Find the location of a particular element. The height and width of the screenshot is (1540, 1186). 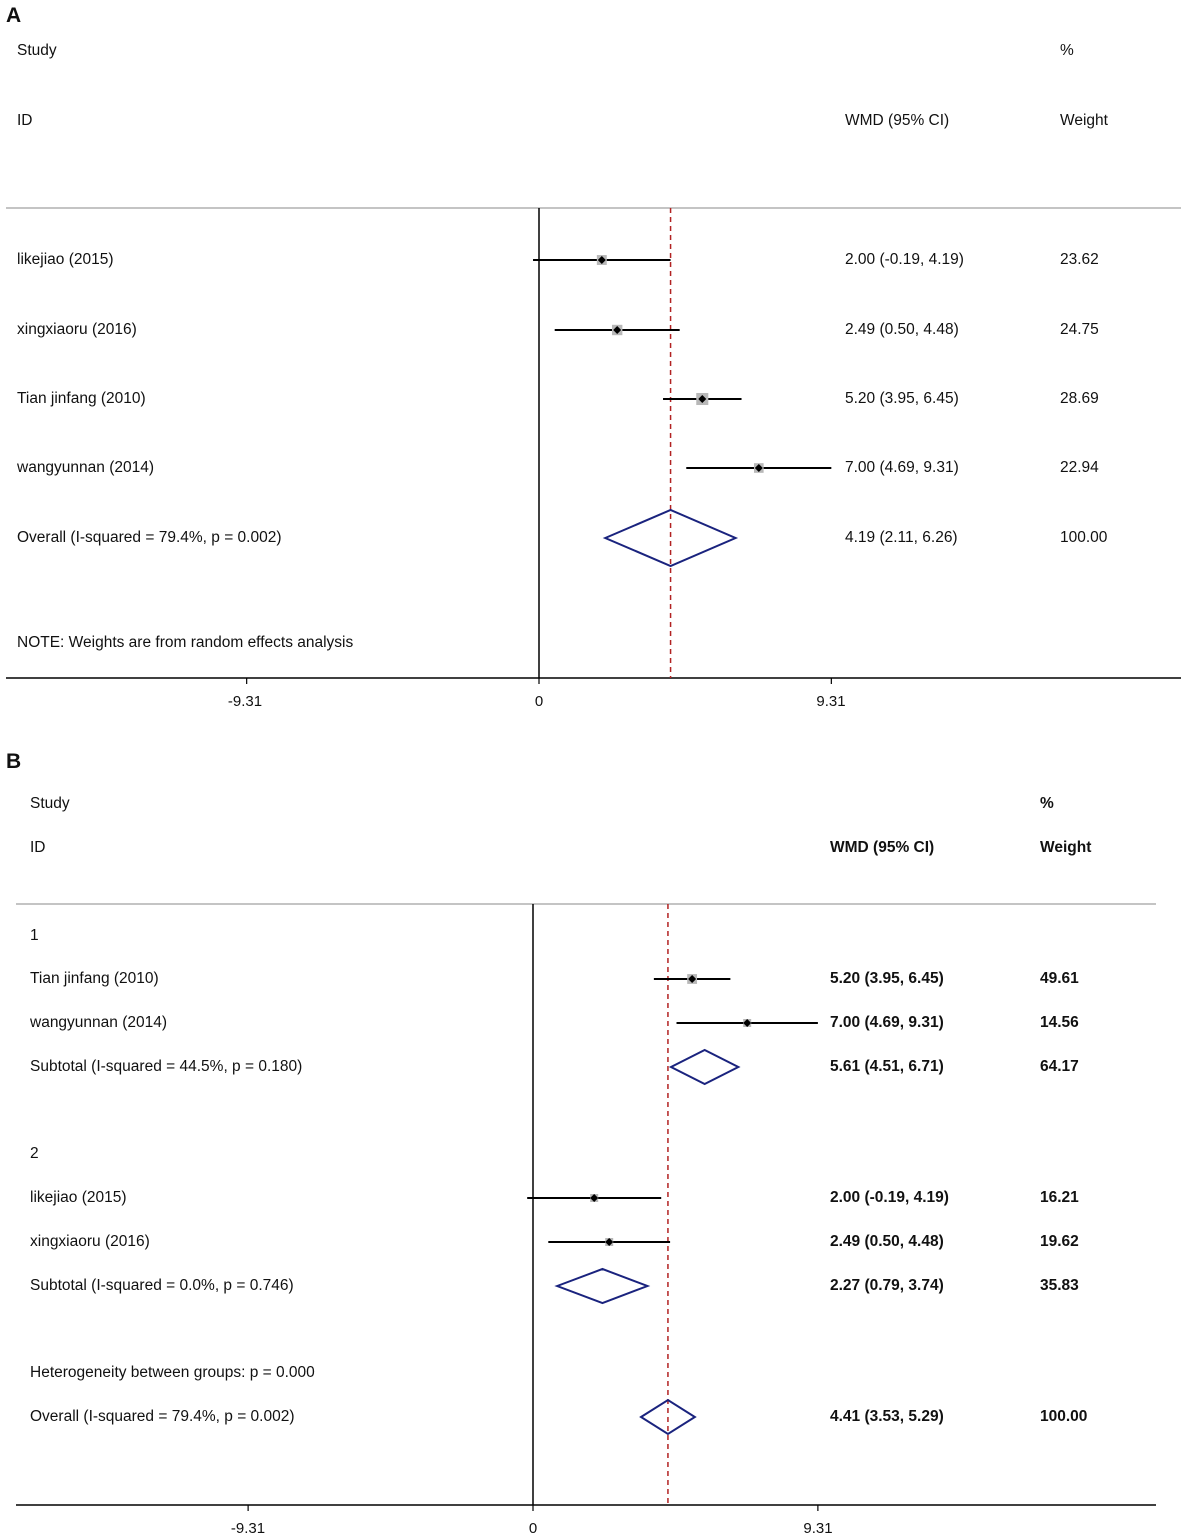

heterogeneity-note: Heterogeneity between groups: p = 0.000 is located at coordinates (172, 1372).